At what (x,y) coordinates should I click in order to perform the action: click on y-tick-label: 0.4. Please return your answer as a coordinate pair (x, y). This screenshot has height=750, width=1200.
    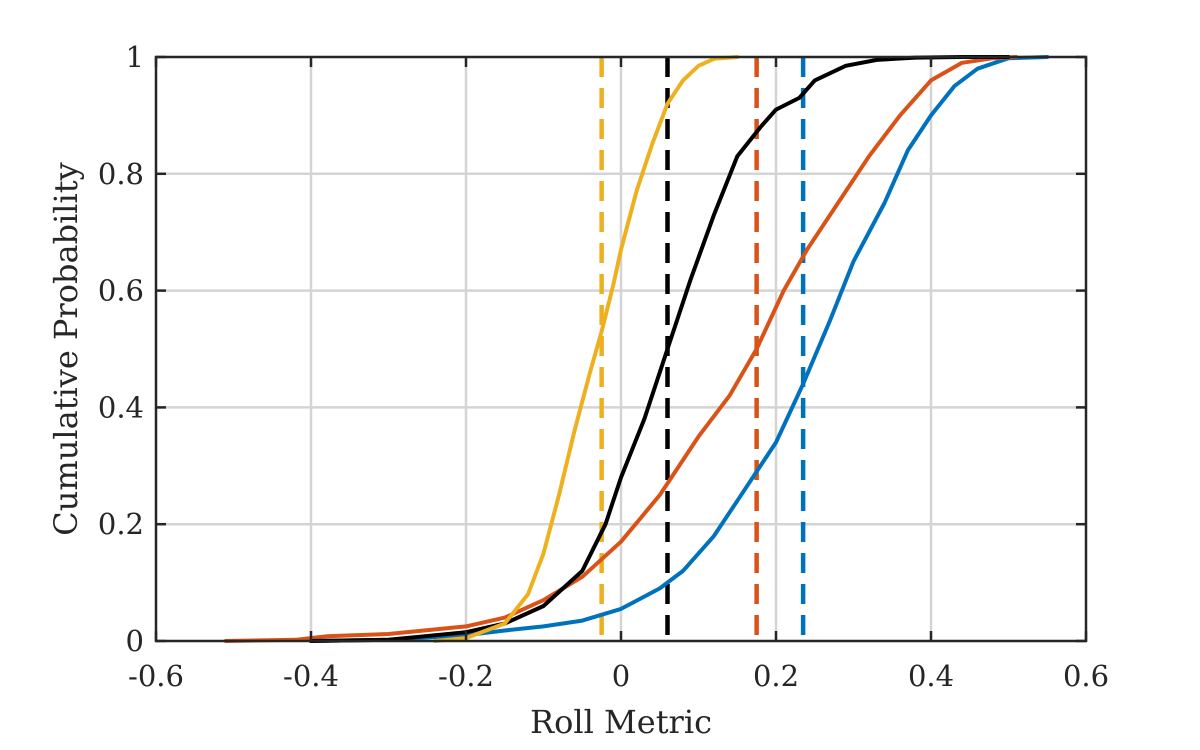
    Looking at the image, I should click on (121, 407).